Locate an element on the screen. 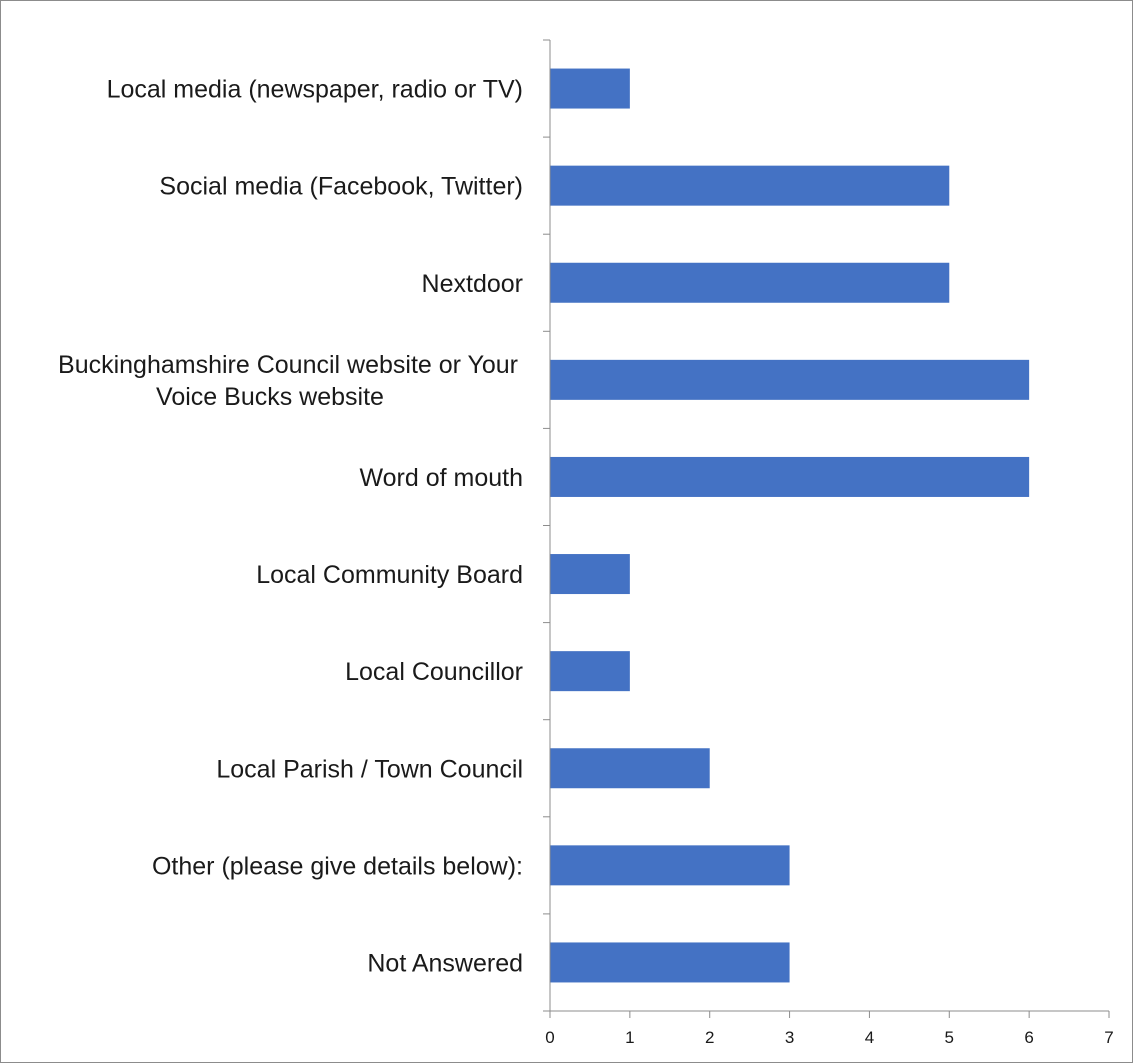 This screenshot has height=1063, width=1133. x-tick-label: 3 is located at coordinates (789, 1037).